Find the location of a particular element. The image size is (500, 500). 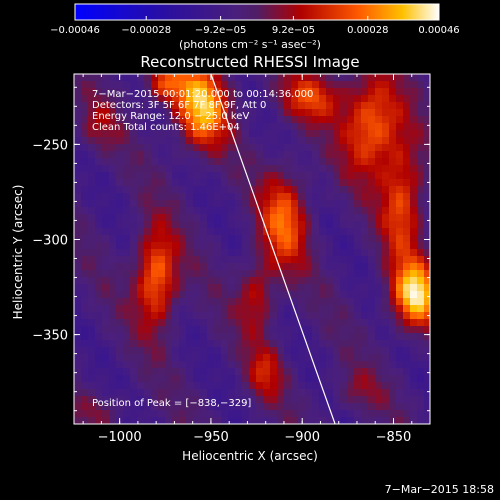

colorbar-tick-label: −9.2e−05 is located at coordinates (221, 30).